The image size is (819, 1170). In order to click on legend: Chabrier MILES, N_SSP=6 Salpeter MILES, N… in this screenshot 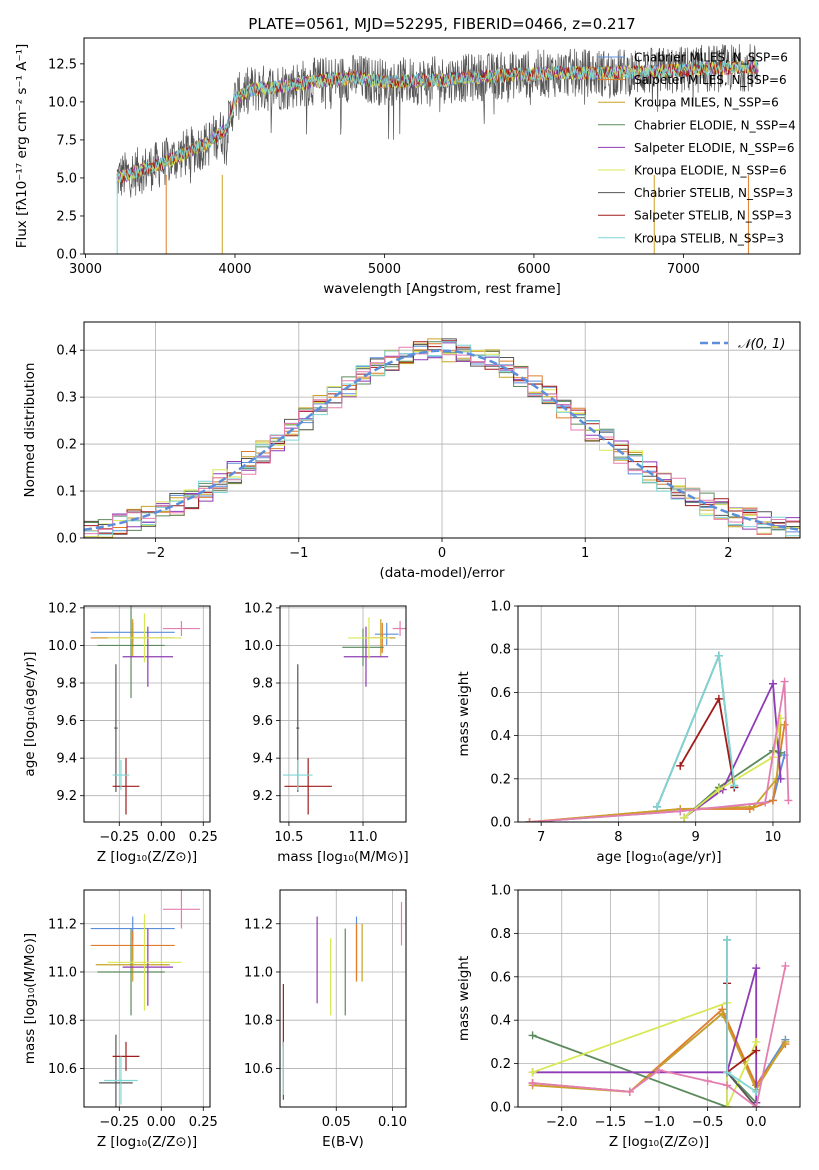, I will do `click(697, 148)`.